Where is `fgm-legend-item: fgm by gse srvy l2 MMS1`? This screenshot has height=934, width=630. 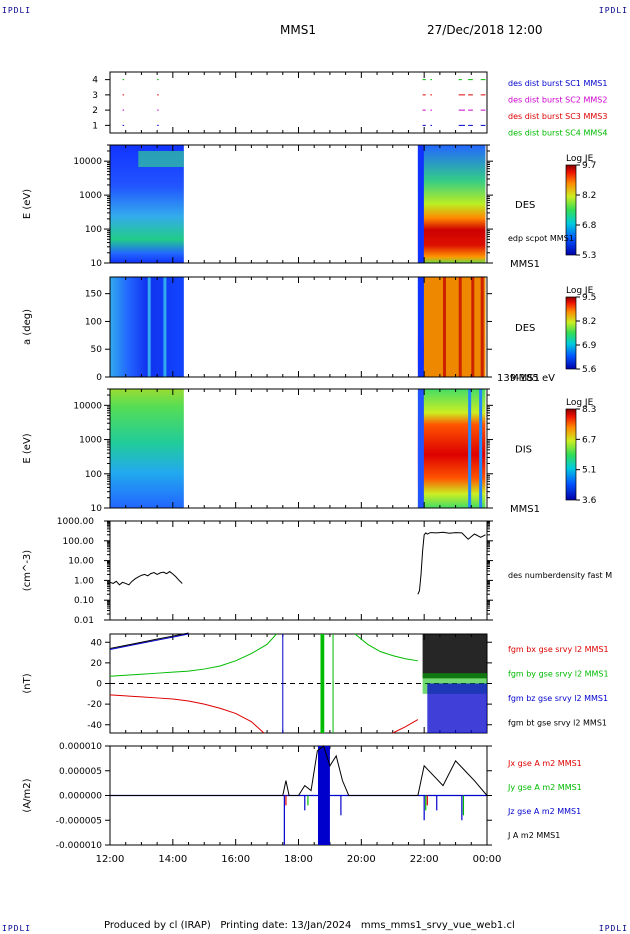
fgm-legend-item: fgm by gse srvy l2 MMS1 is located at coordinates (558, 674).